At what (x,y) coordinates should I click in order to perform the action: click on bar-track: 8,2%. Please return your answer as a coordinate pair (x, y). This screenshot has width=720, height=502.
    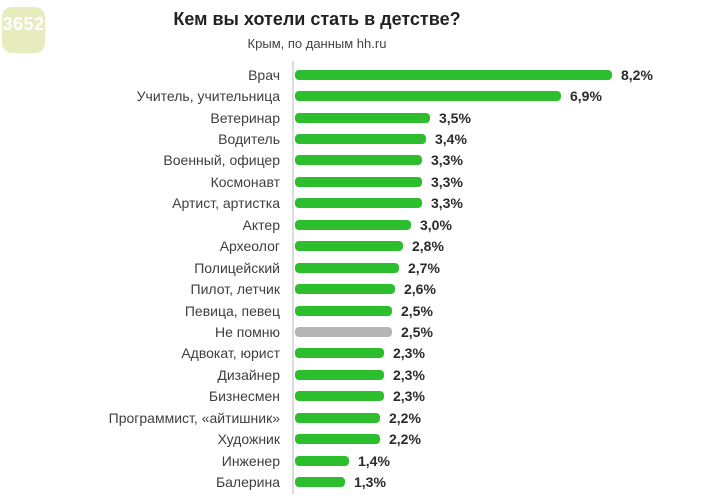
    Looking at the image, I should click on (474, 75).